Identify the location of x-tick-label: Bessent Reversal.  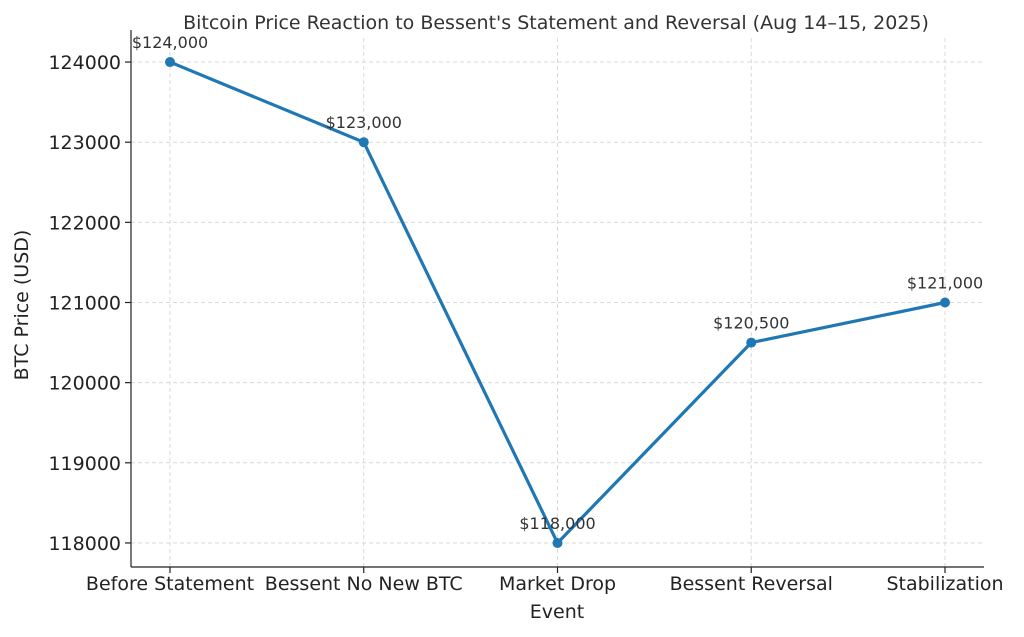
(751, 584).